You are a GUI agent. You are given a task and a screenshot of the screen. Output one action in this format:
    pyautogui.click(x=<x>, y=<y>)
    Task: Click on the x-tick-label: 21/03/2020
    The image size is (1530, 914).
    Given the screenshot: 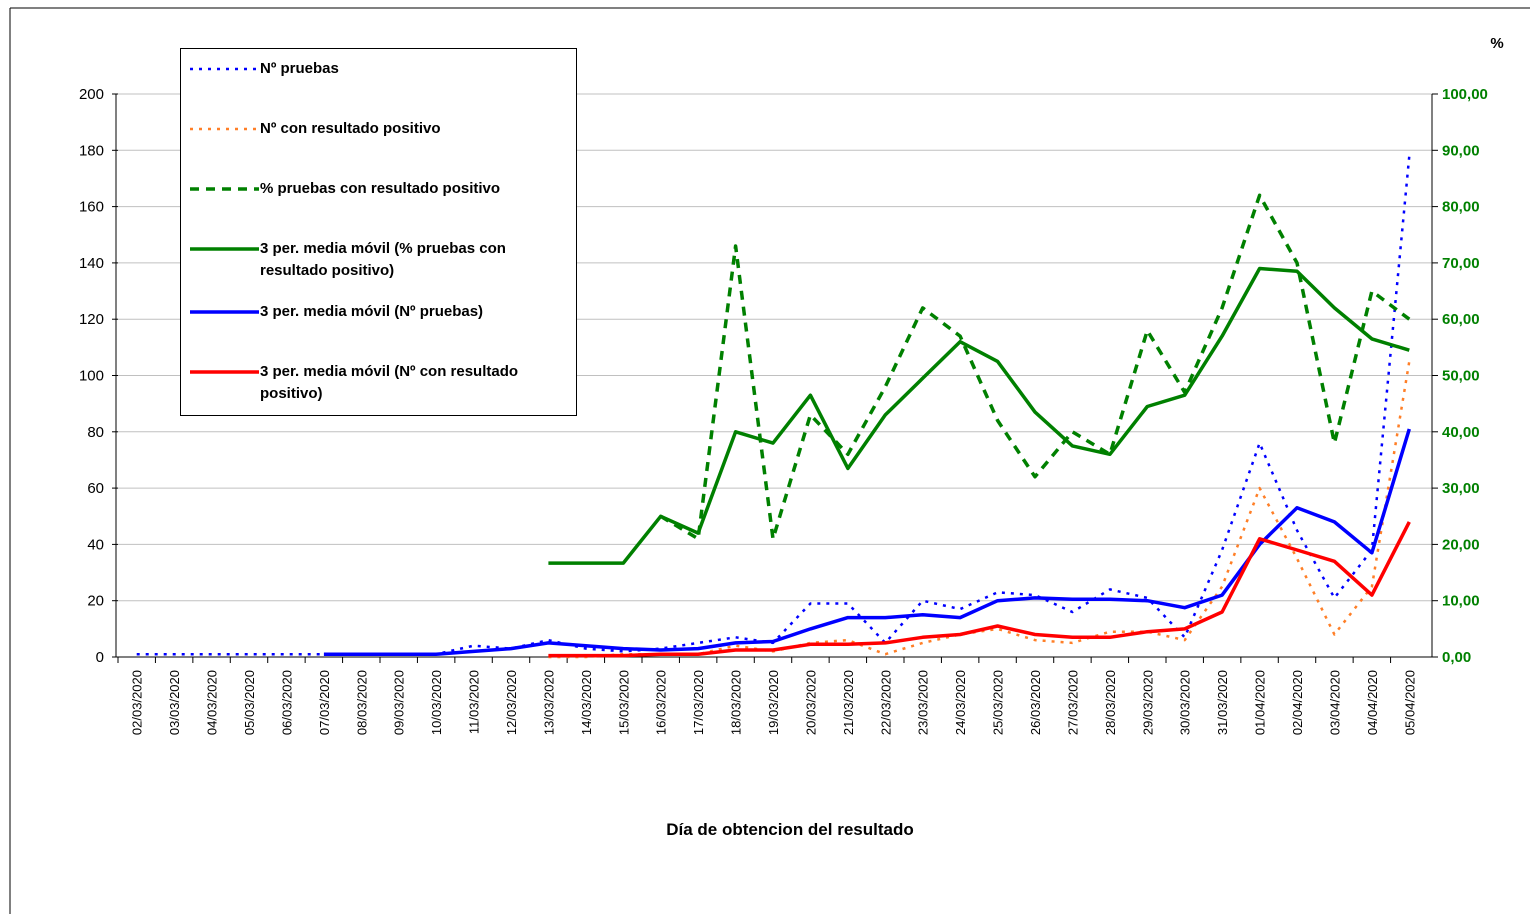 What is the action you would take?
    pyautogui.click(x=848, y=702)
    